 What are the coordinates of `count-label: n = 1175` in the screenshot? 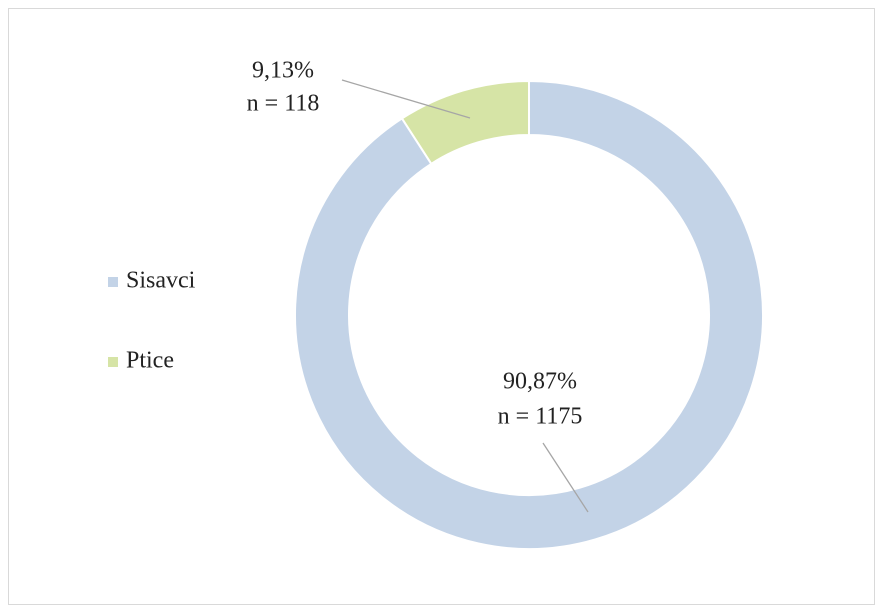 It's located at (540, 417).